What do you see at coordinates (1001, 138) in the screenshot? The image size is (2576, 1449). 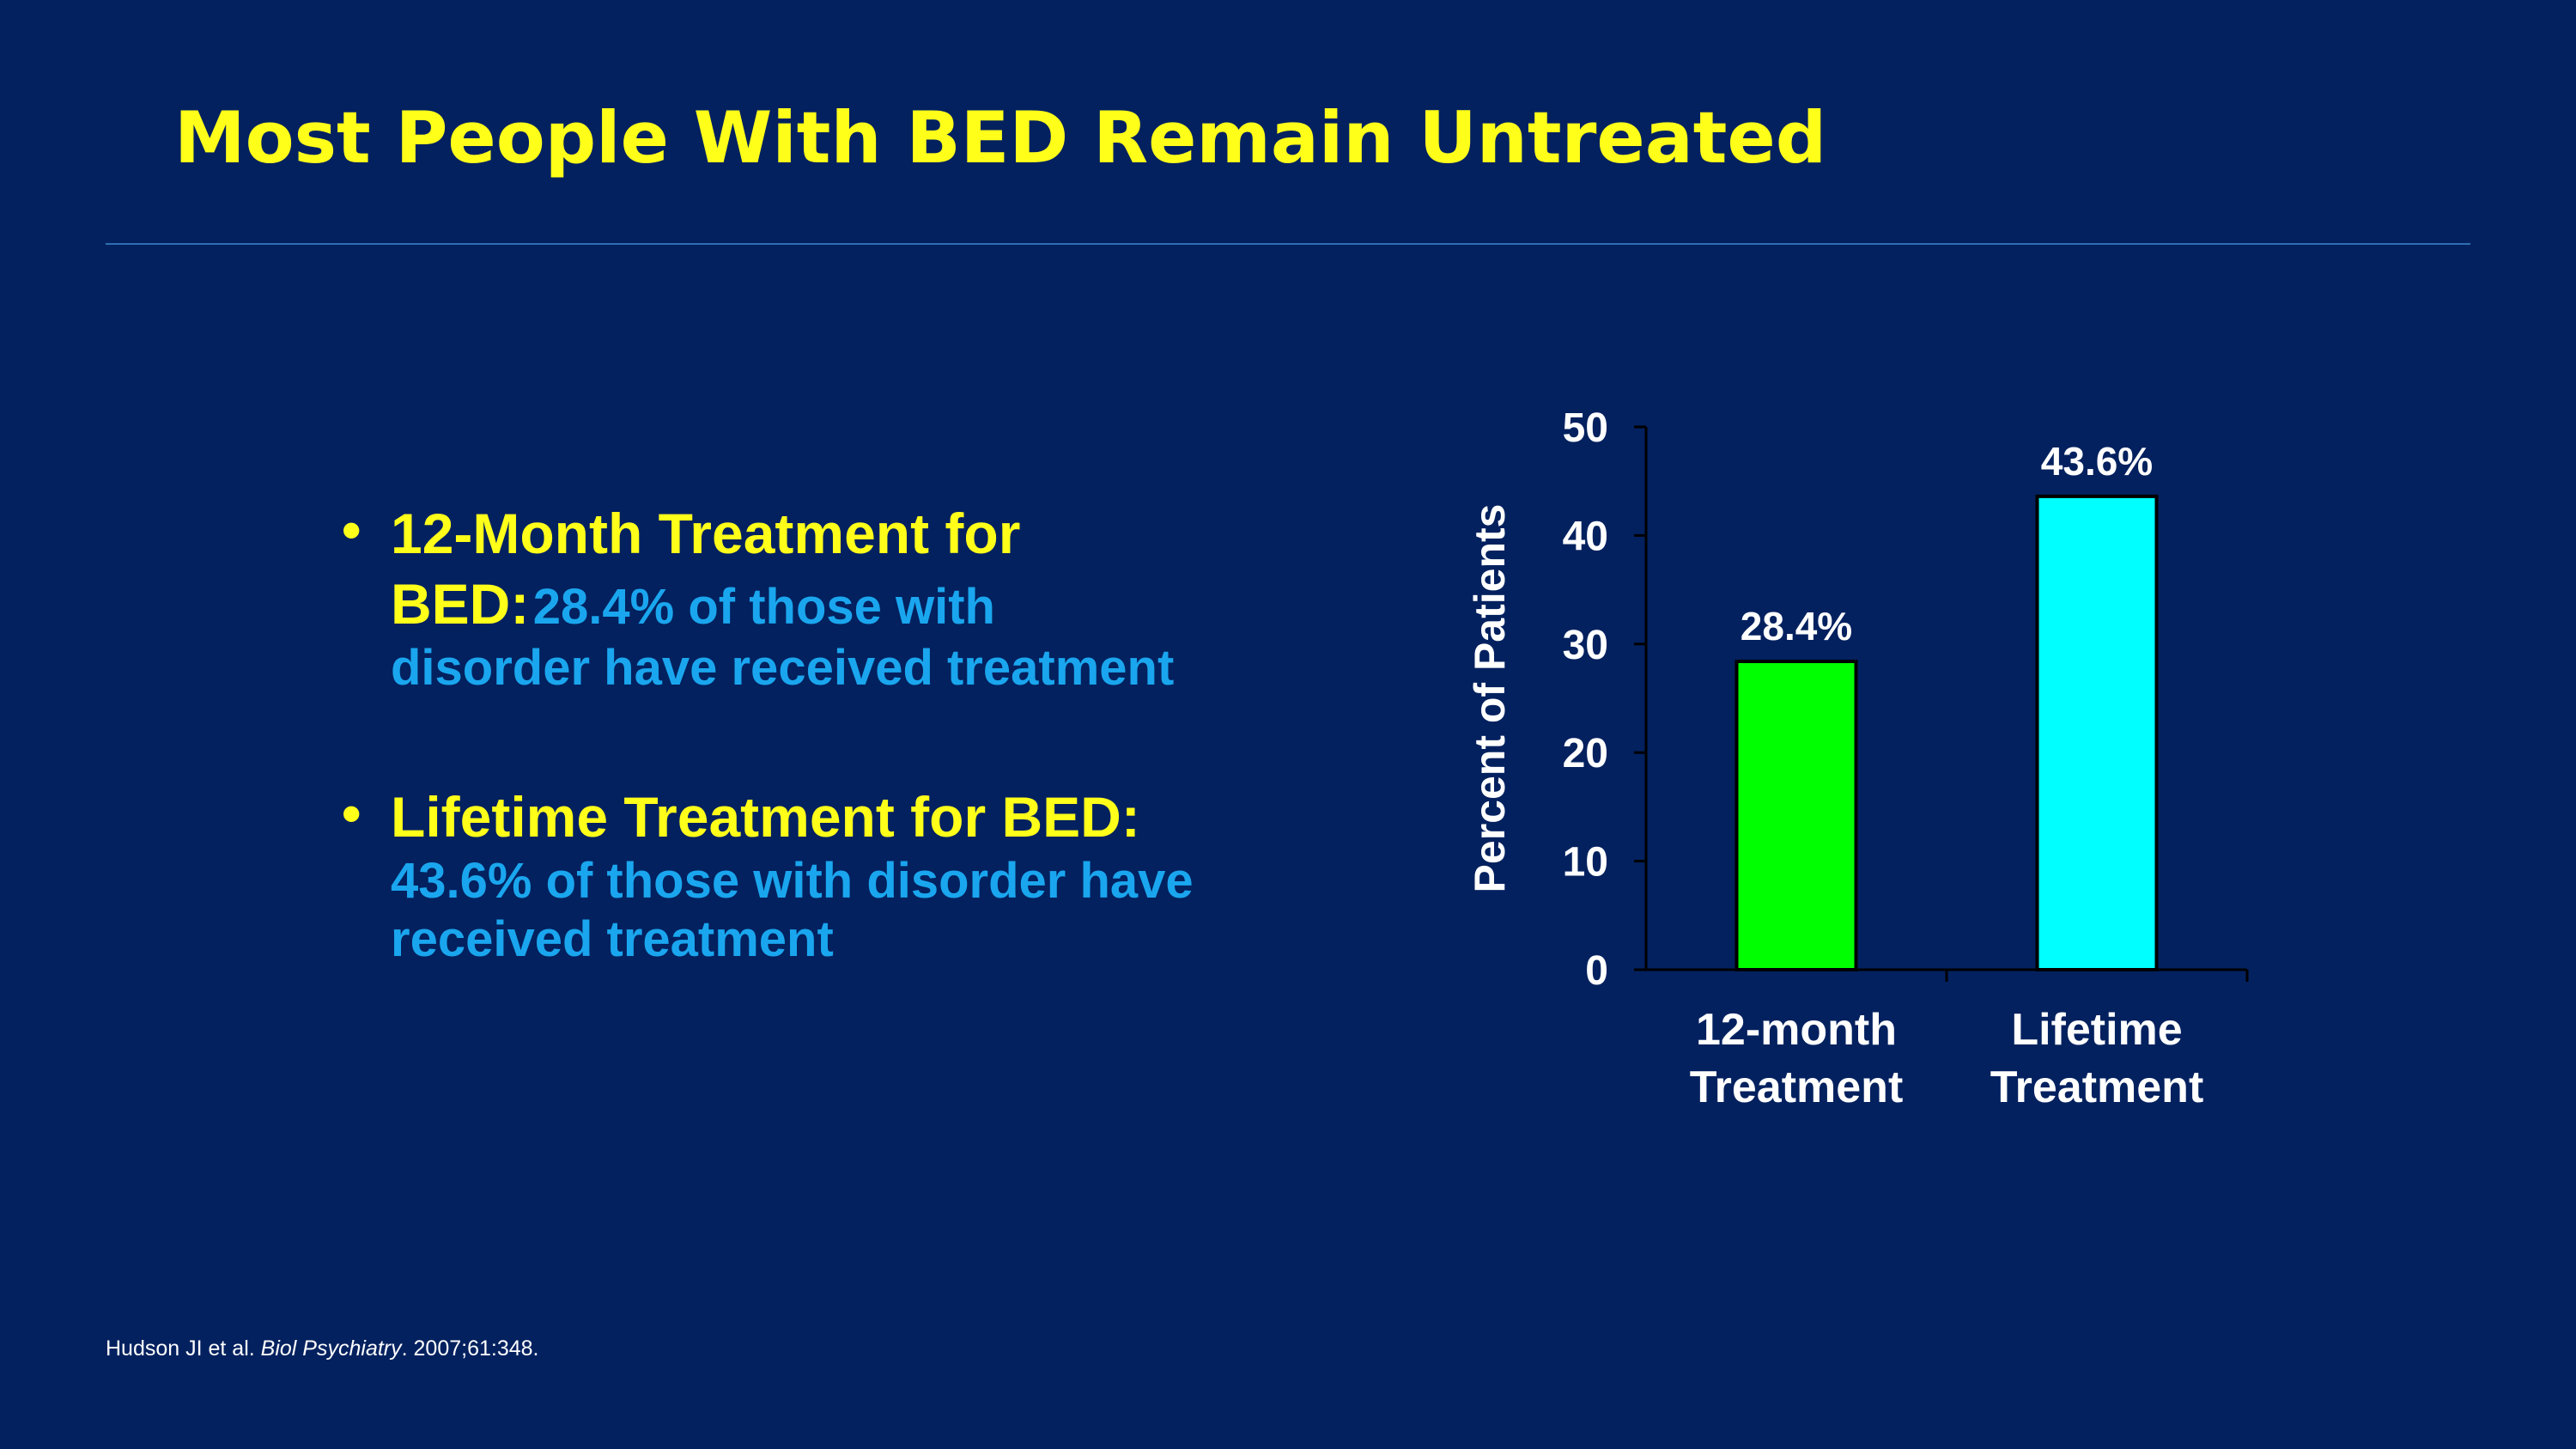 I see `slide-title: Most People With BED Remain Untreated` at bounding box center [1001, 138].